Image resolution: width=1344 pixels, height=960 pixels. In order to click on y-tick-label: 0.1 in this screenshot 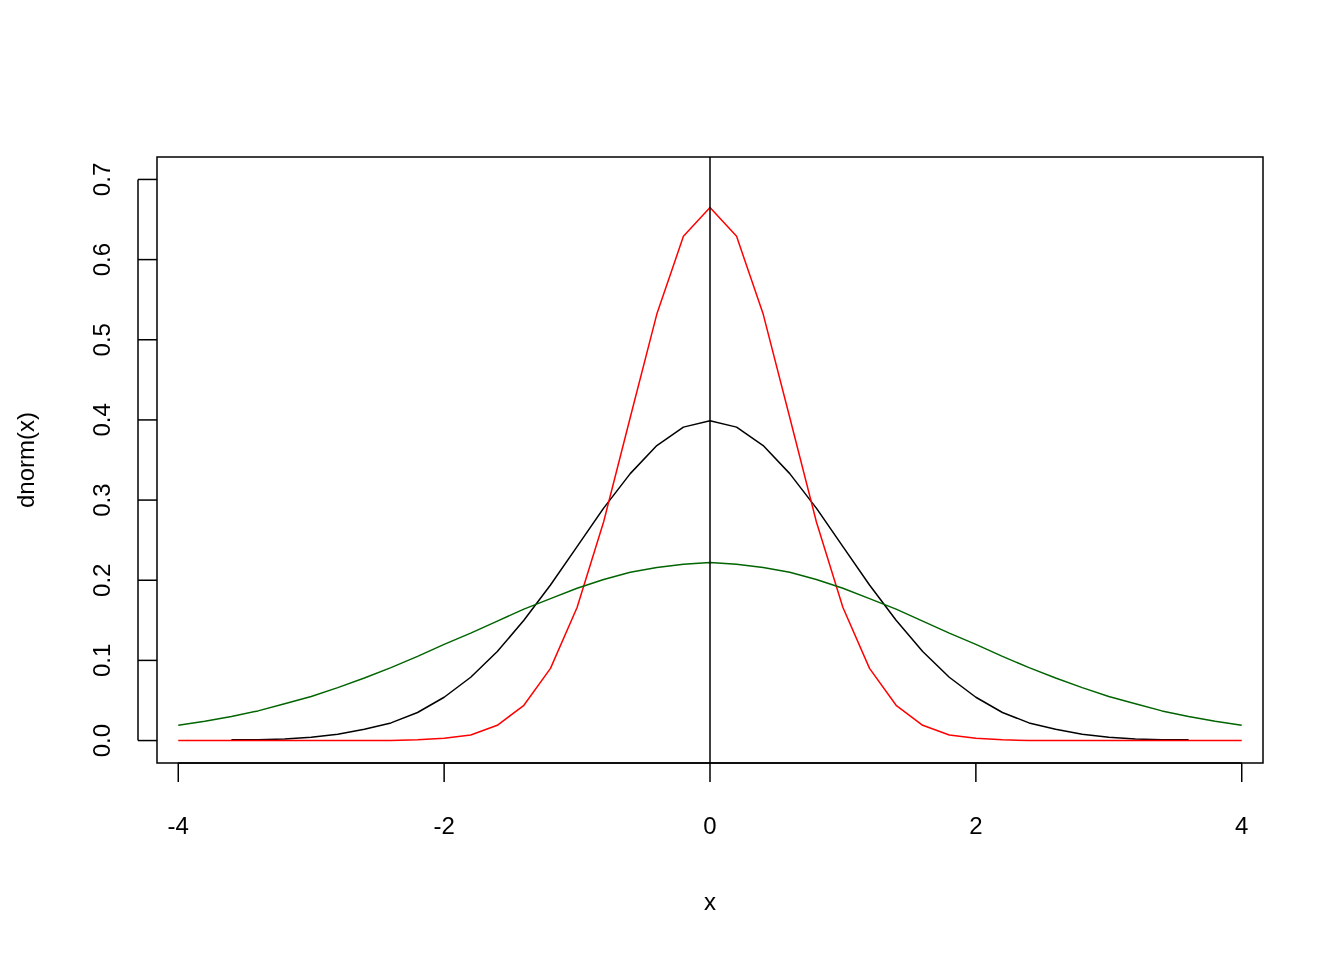, I will do `click(101, 660)`.